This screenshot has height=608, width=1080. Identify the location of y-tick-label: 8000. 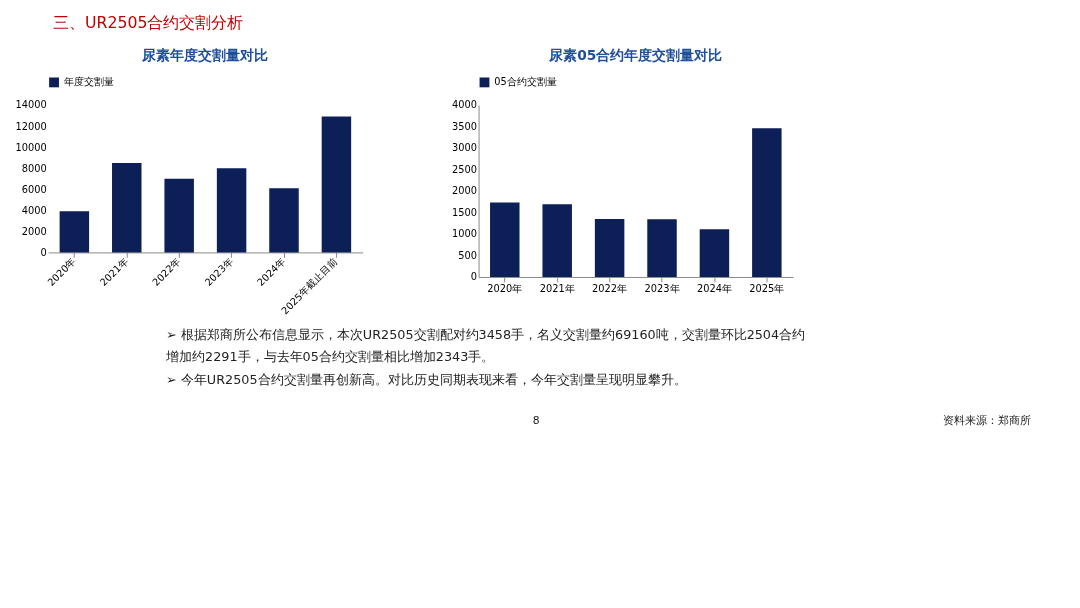
(34, 168).